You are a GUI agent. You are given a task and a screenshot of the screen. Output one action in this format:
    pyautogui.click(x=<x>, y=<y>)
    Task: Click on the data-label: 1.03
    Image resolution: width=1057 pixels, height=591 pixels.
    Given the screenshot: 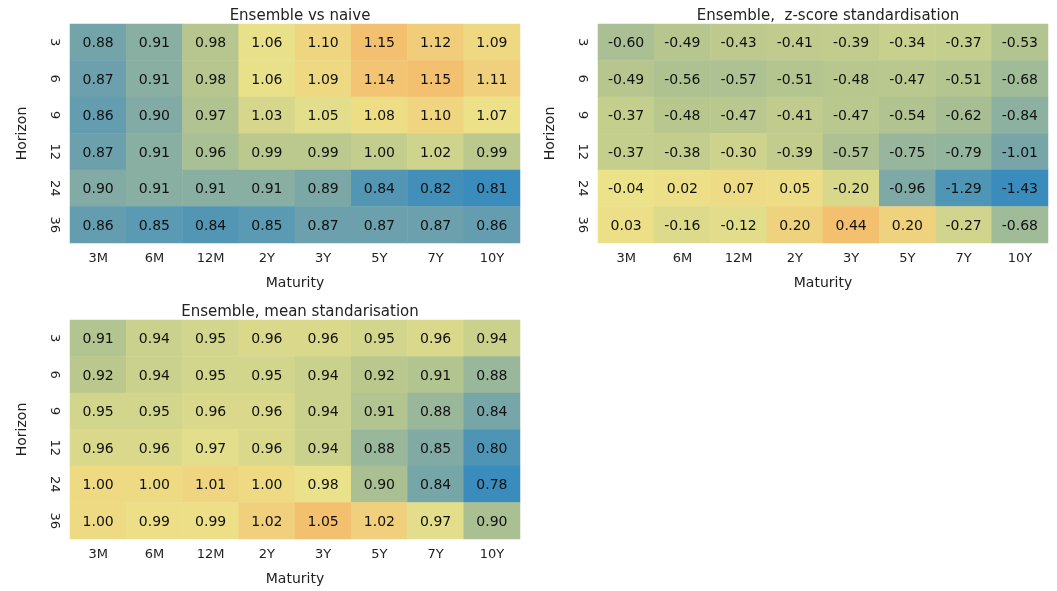 What is the action you would take?
    pyautogui.click(x=267, y=115)
    